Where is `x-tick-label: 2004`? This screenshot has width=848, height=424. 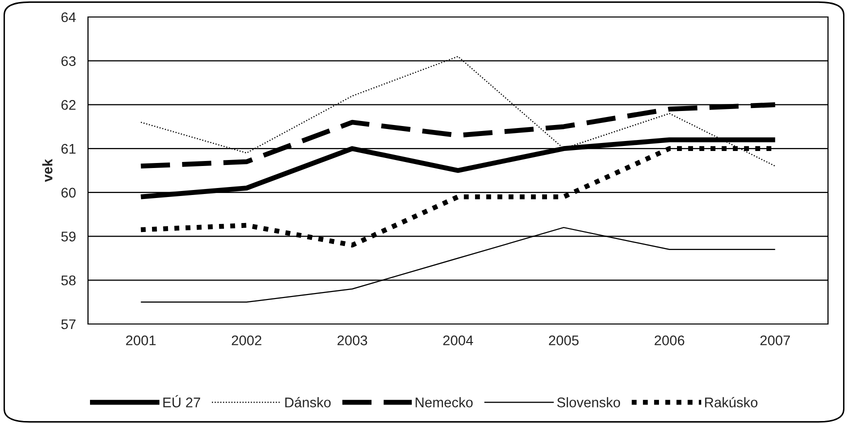
x-tick-label: 2004 is located at coordinates (458, 340).